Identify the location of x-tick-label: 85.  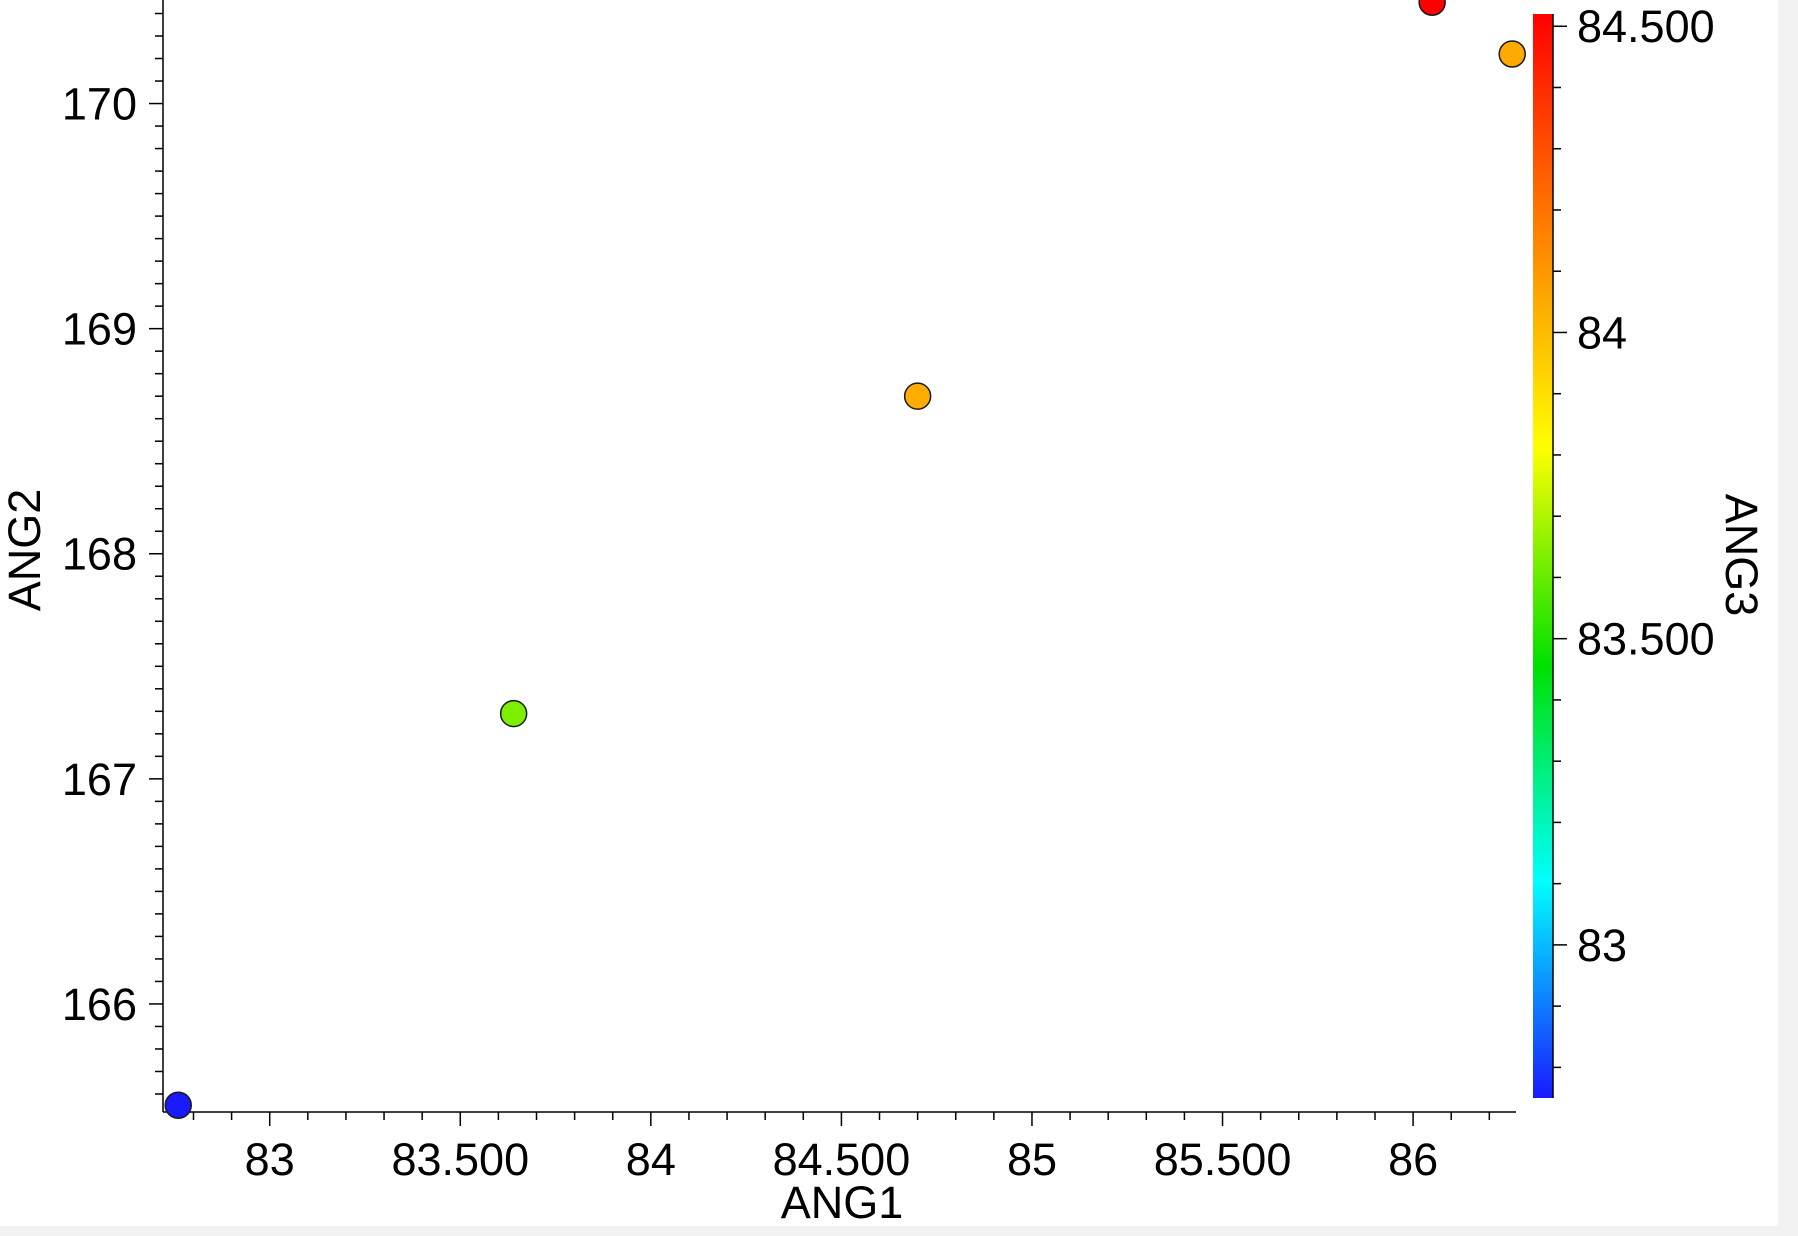
(1032, 1159).